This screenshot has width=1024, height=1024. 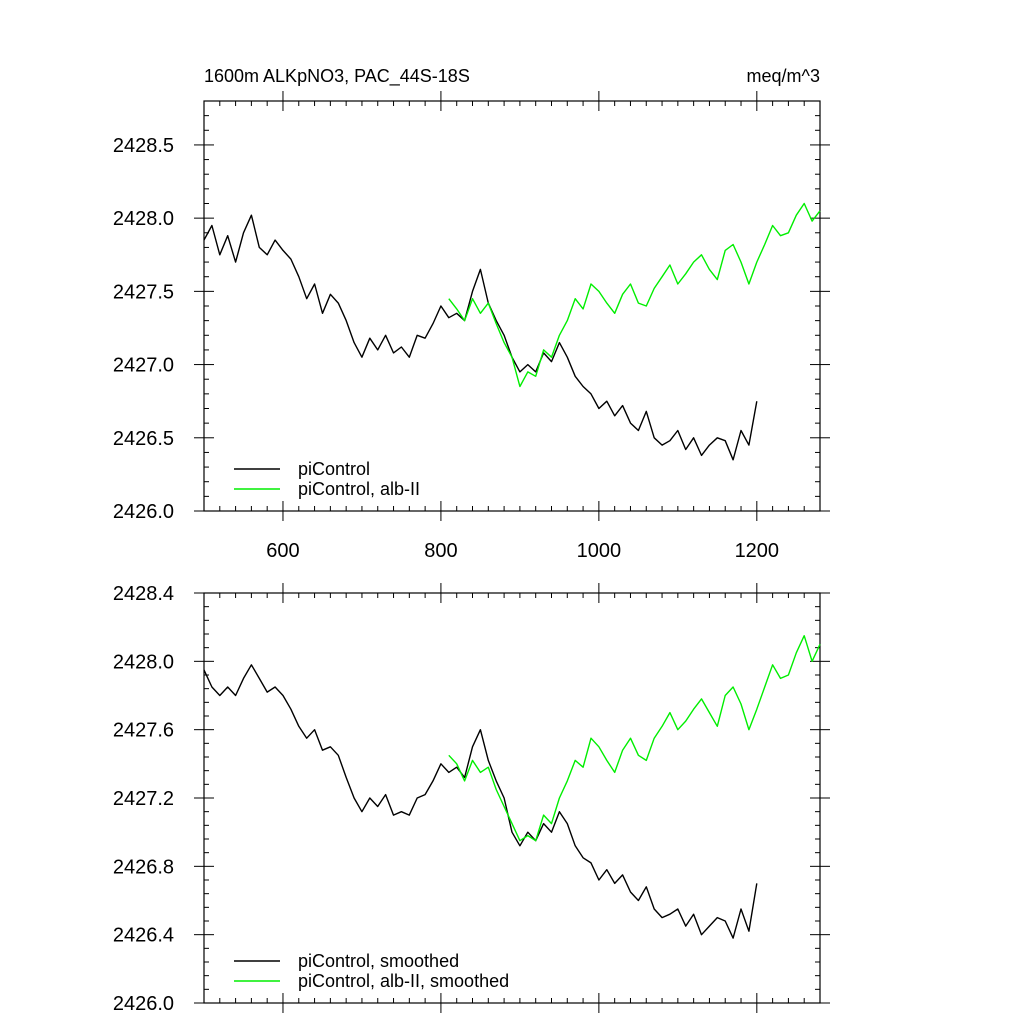 What do you see at coordinates (512, 76) in the screenshot?
I see `figure-header: 1600m ALKpNO3, PAC_44S-18S meq/m^3` at bounding box center [512, 76].